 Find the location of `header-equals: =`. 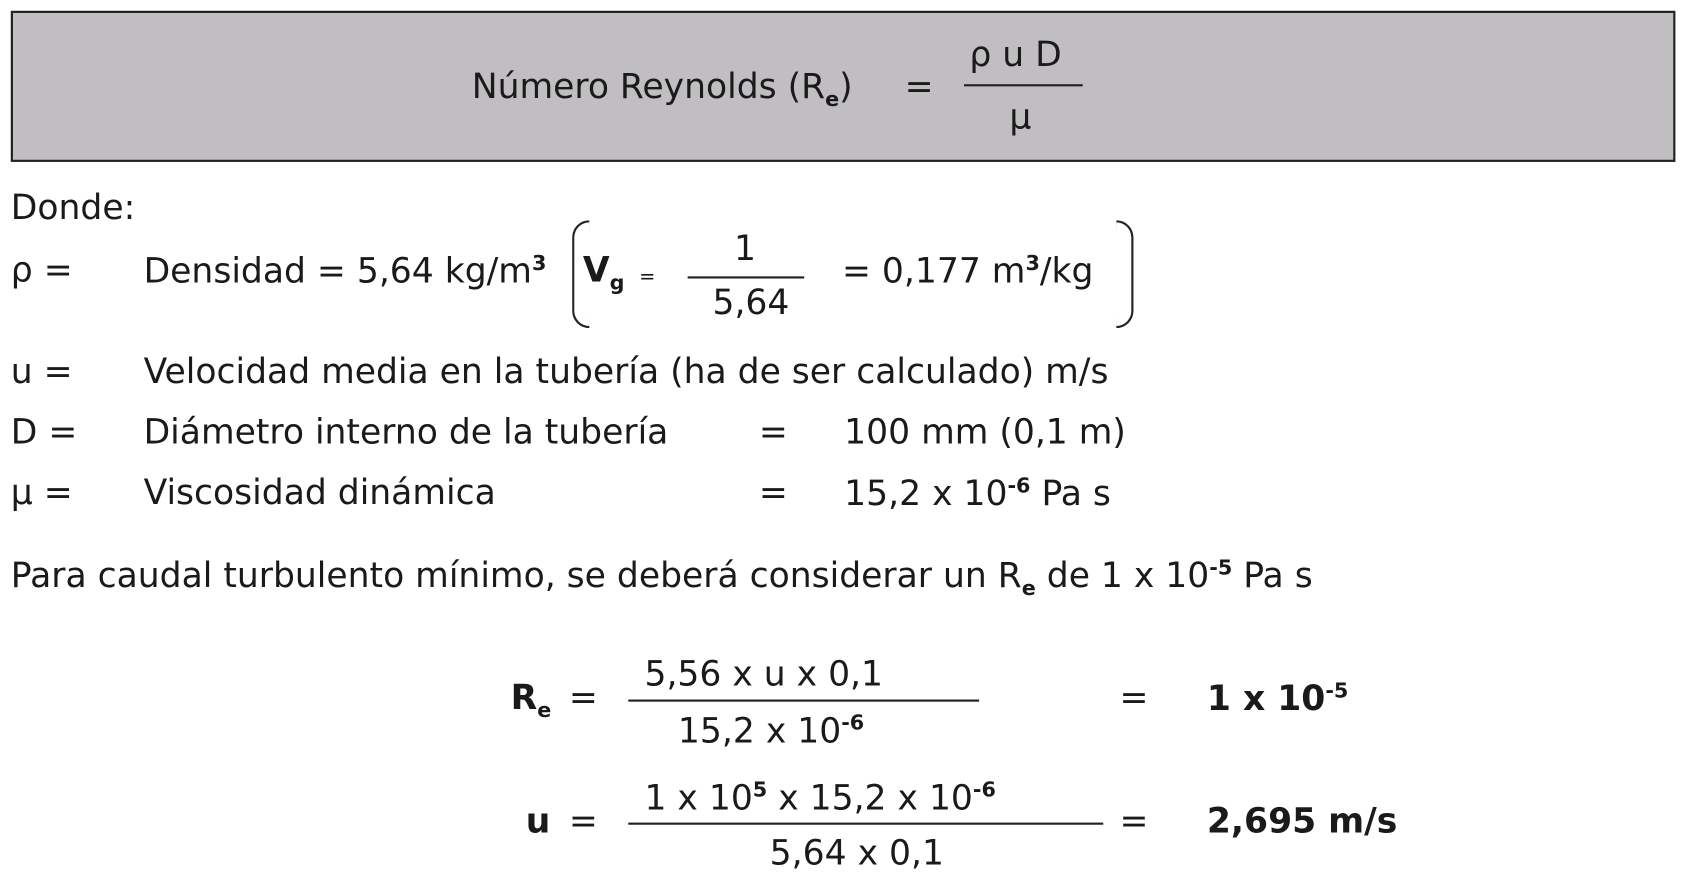

header-equals: = is located at coordinates (919, 86).